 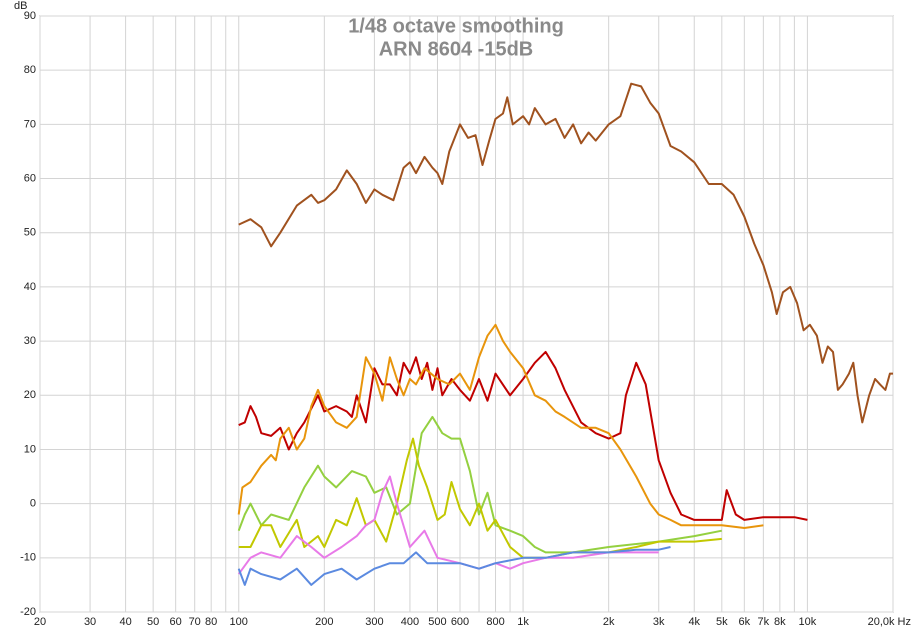 What do you see at coordinates (324, 622) in the screenshot?
I see `x-tick-label: 200` at bounding box center [324, 622].